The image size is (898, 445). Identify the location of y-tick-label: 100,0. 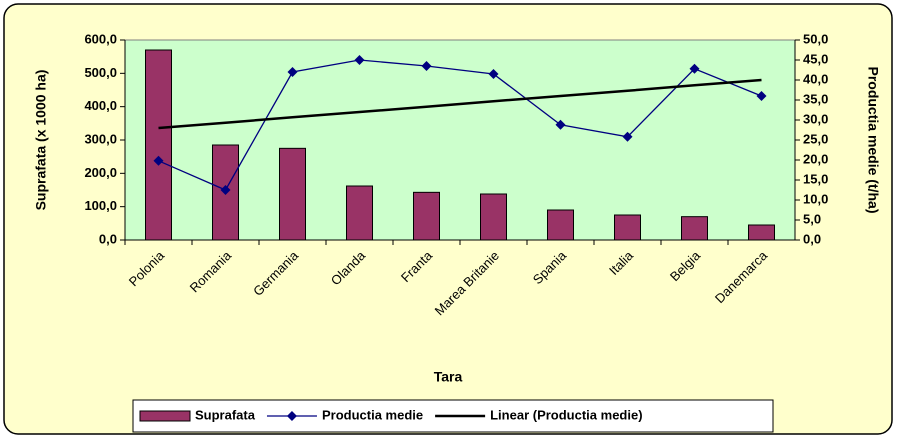
(100, 205).